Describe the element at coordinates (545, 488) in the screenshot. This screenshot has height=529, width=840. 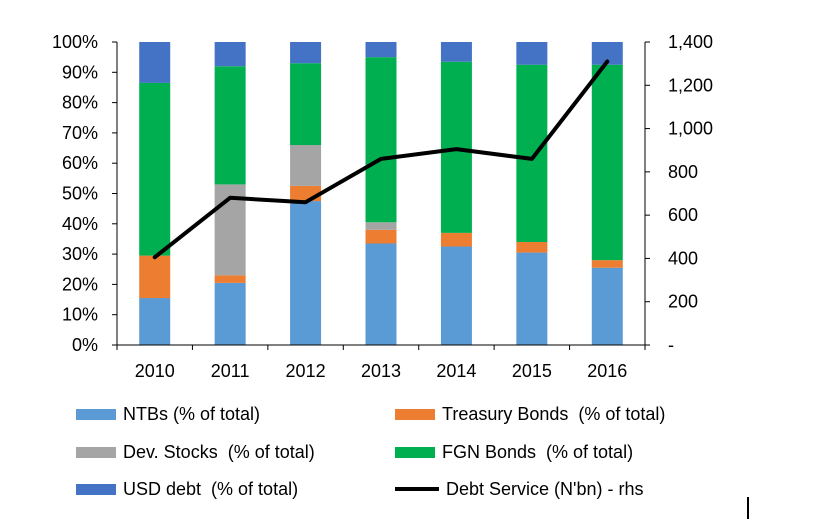
I see `legend-label-debt-service: Debt Service (N'bn) - rhs` at that location.